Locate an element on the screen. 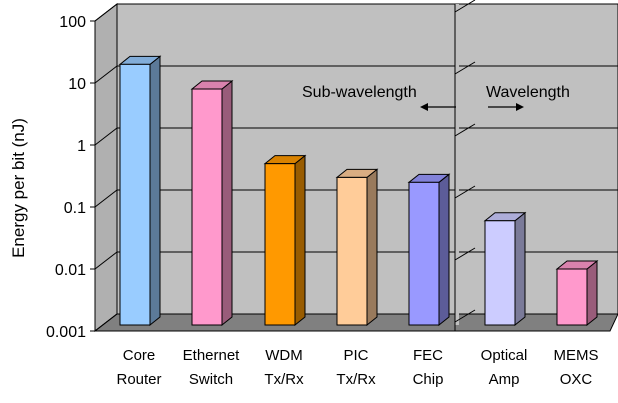 The width and height of the screenshot is (618, 403). category-label: Amp is located at coordinates (504, 379).